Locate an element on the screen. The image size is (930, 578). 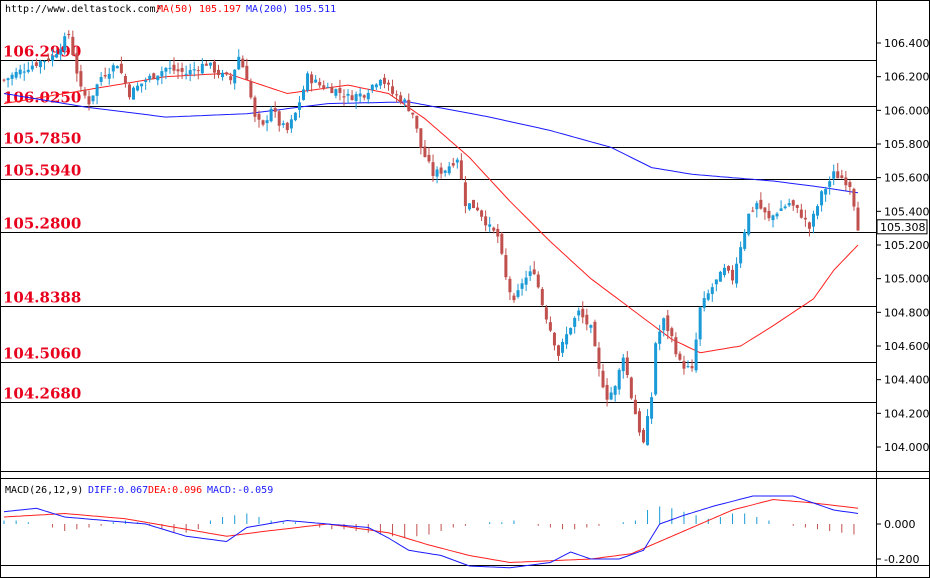
price-tick-label-10: 106.000 is located at coordinates (907, 110).